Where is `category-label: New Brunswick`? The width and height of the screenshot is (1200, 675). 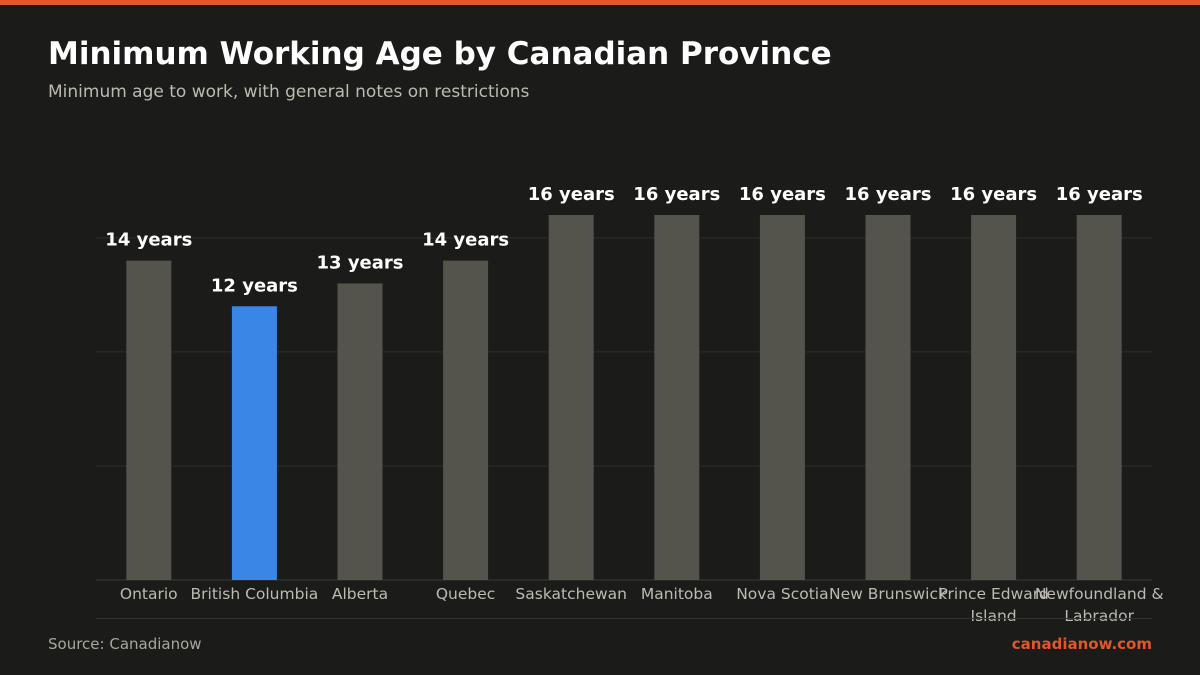 category-label: New Brunswick is located at coordinates (888, 594).